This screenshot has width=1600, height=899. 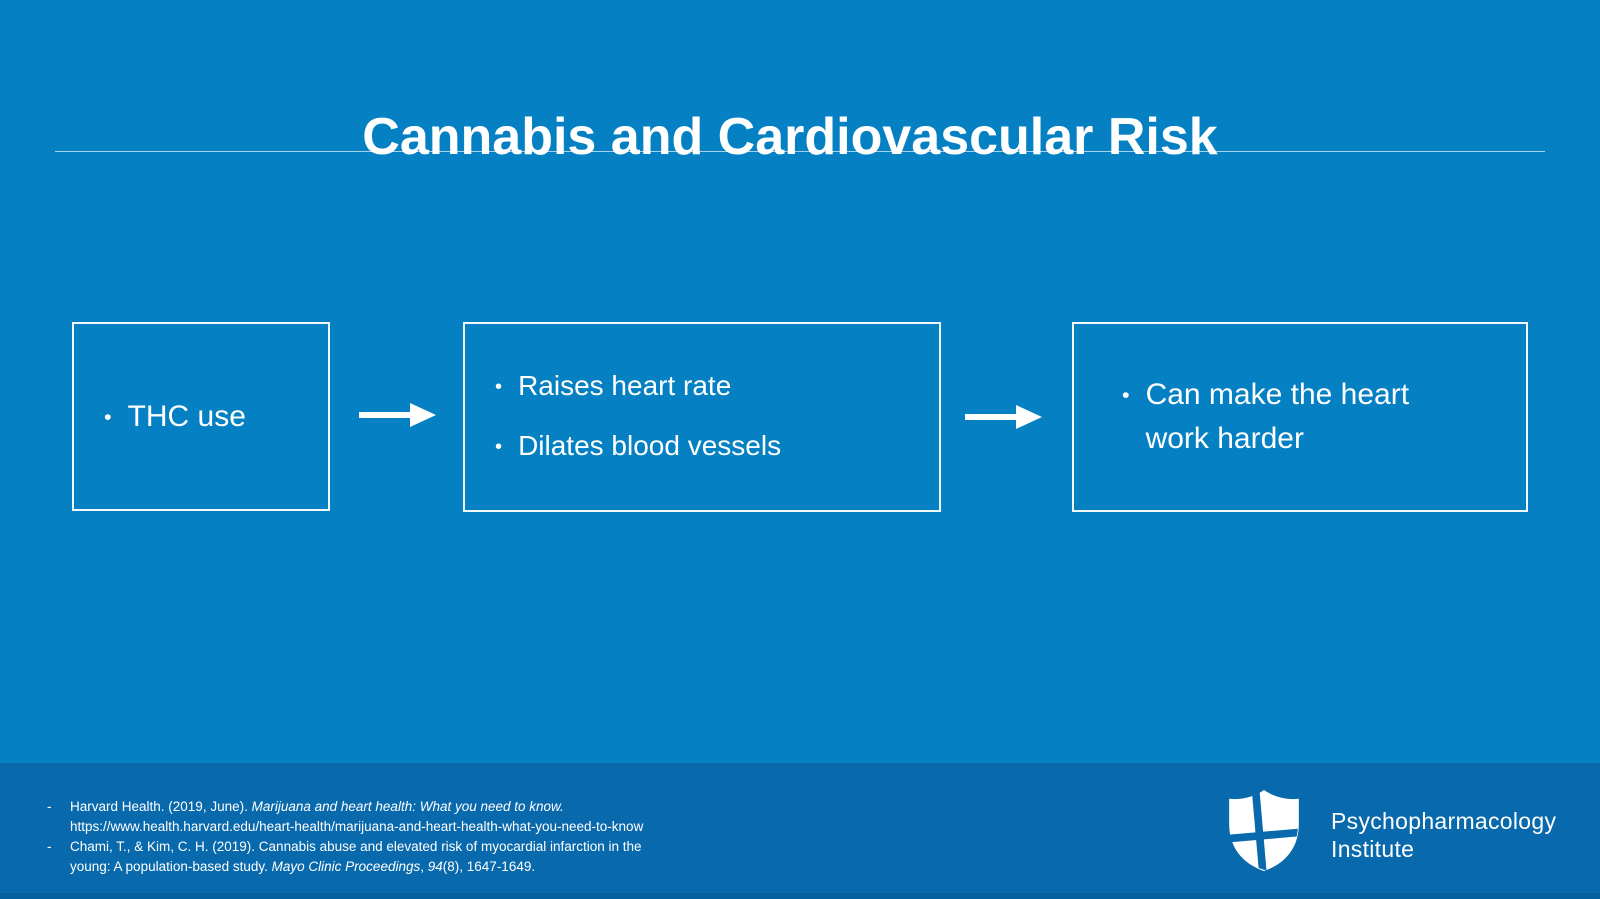 I want to click on flow-box-outcome: • Can make the heart work harder, so click(x=1300, y=417).